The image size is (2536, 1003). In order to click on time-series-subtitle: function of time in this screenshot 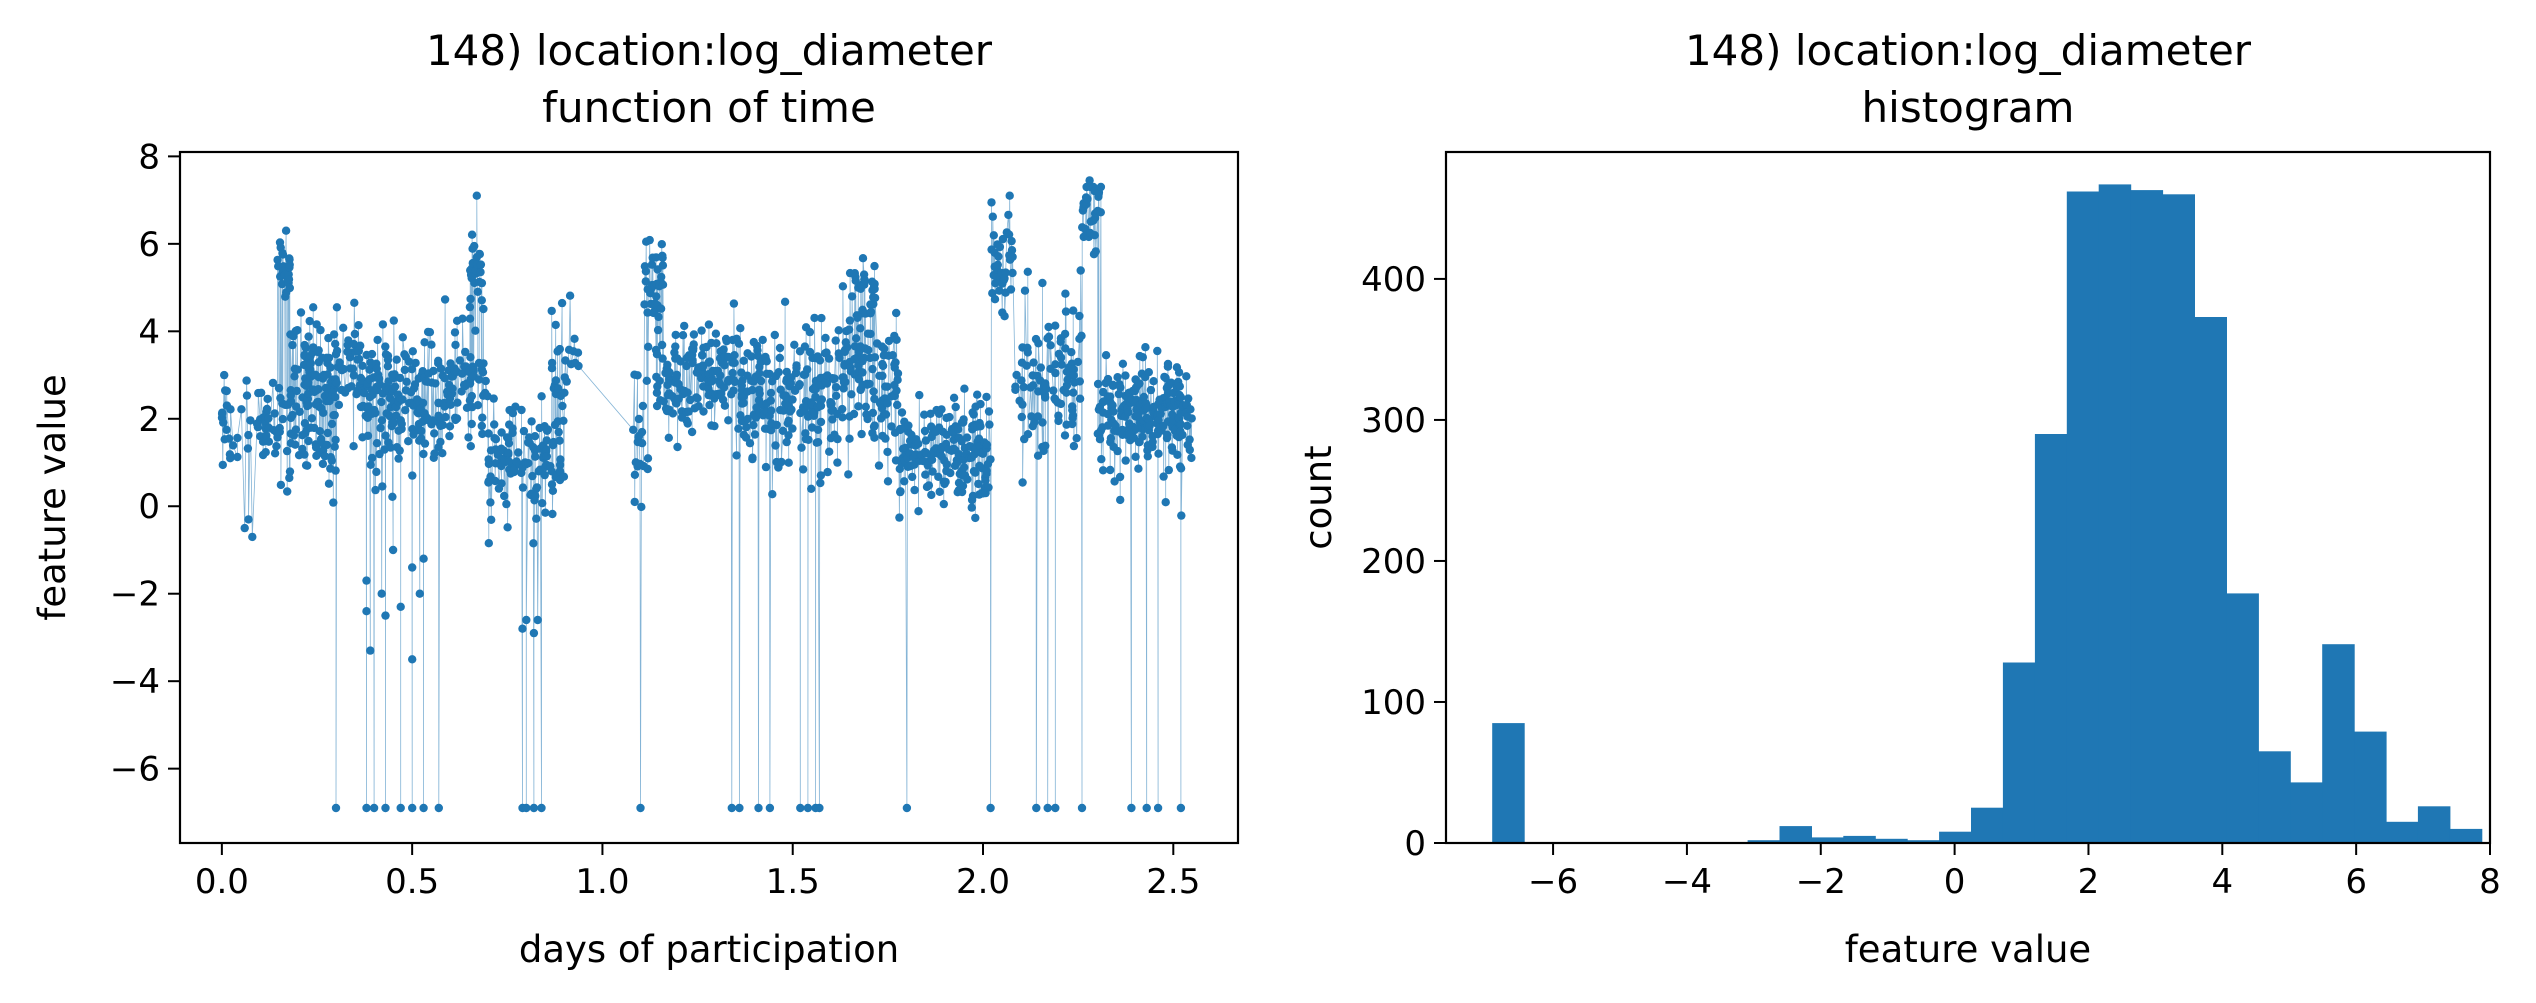, I will do `click(709, 107)`.